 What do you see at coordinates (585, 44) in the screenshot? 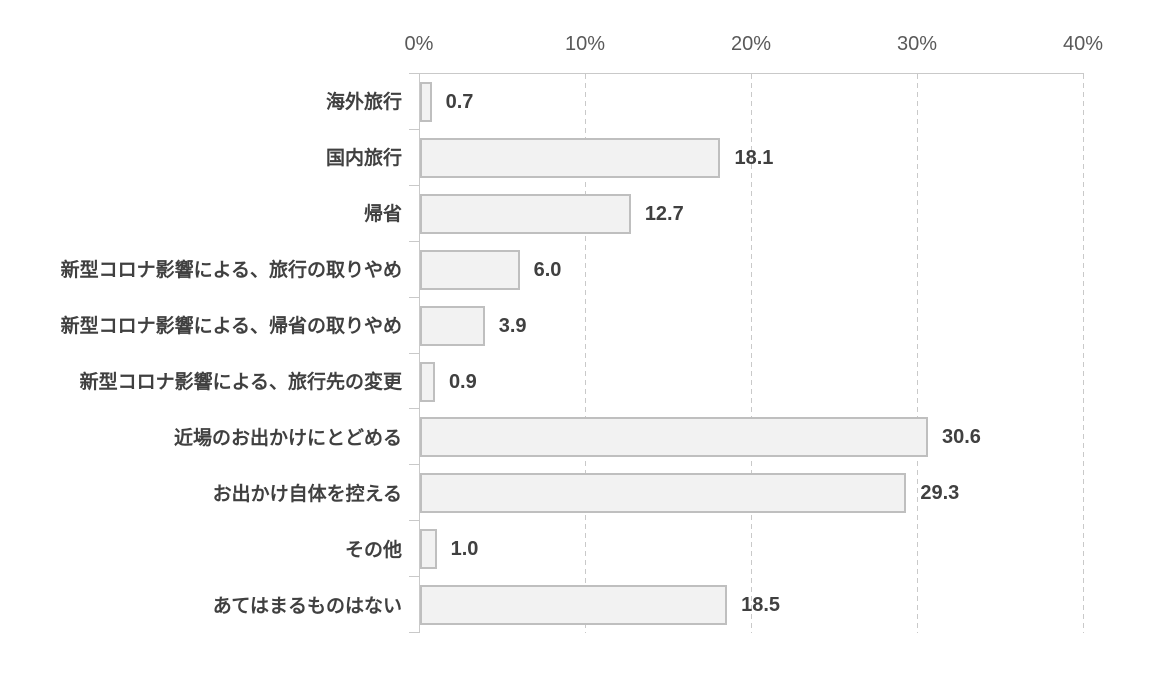
I see `x-axis-tick-label: 10%` at bounding box center [585, 44].